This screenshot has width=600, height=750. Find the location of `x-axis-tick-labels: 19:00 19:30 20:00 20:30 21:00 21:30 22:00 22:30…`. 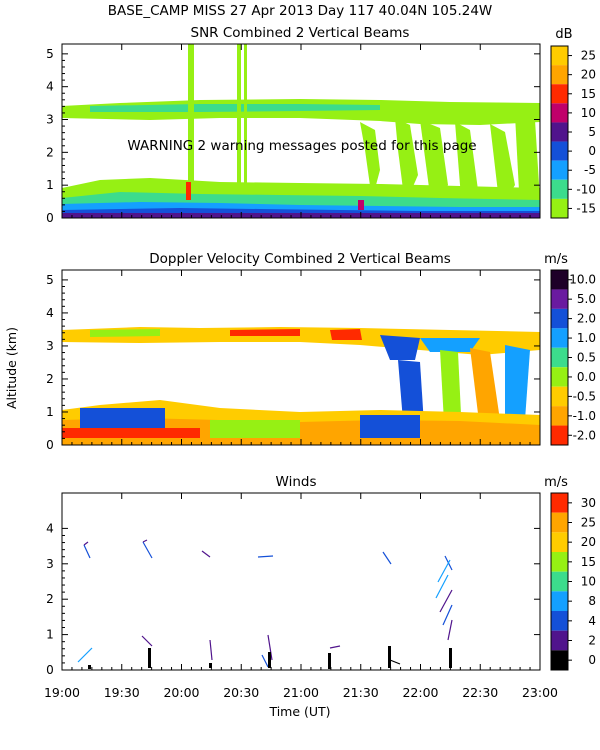

x-axis-tick-labels: 19:00 19:30 20:00 20:30 21:00 21:30 22:00 22:30… is located at coordinates (301, 692).